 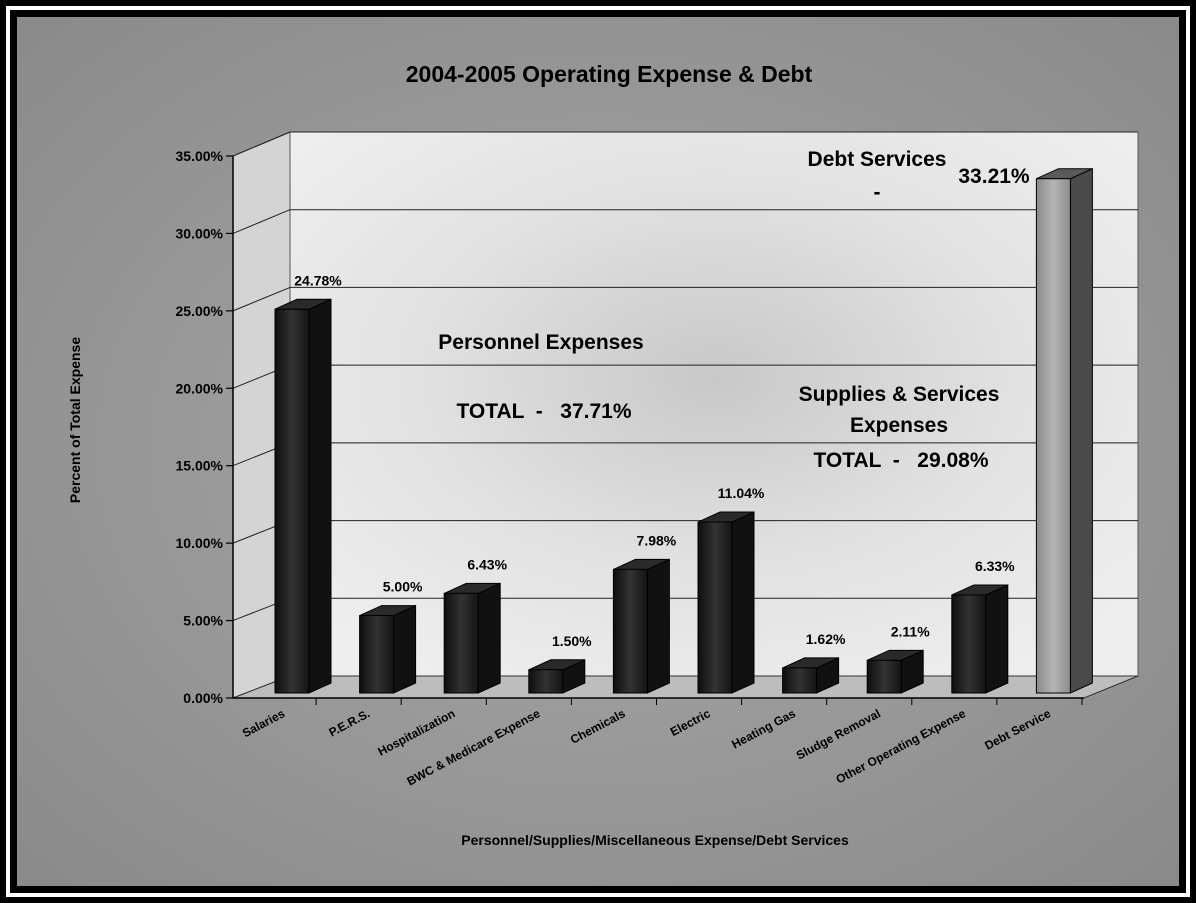 I want to click on bar-heating-gas, so click(x=811, y=675).